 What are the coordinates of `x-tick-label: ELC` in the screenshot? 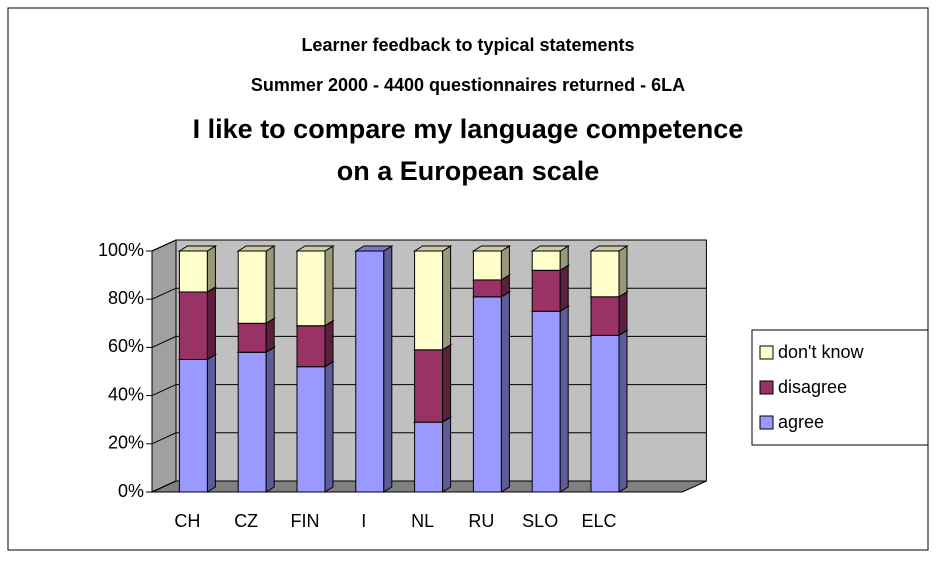 It's located at (598, 521).